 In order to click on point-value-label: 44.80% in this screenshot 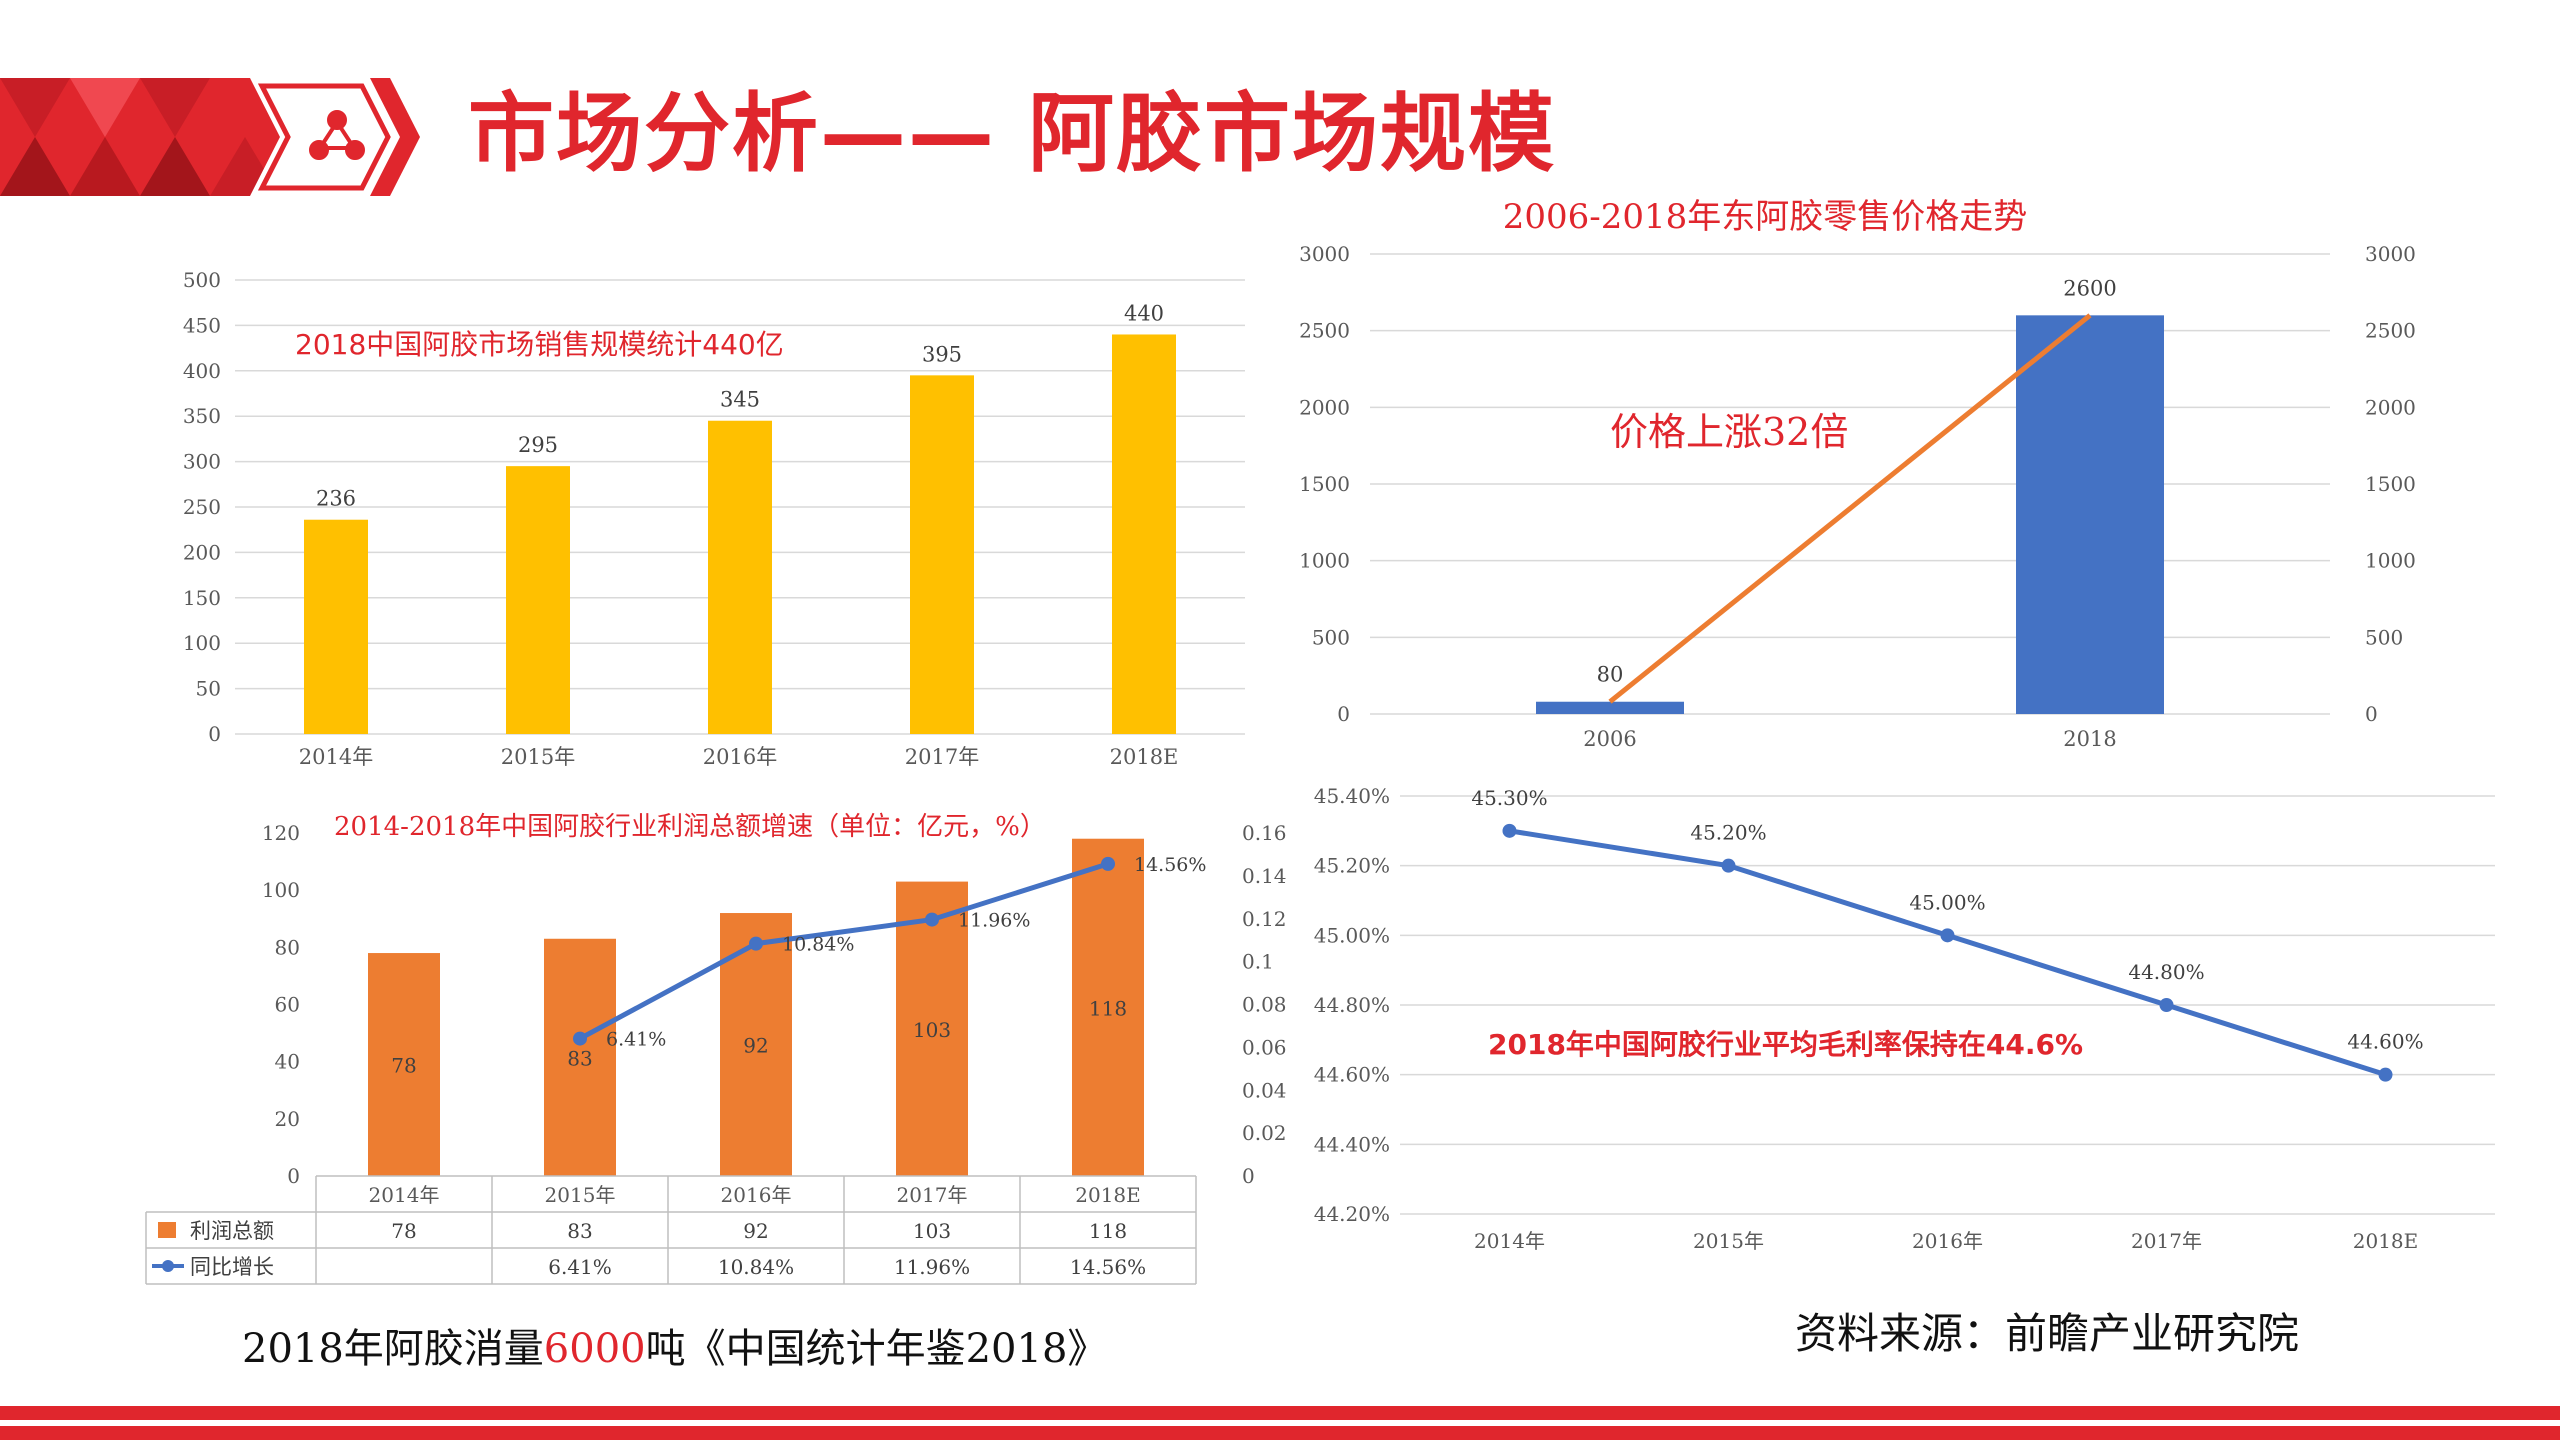, I will do `click(2166, 972)`.